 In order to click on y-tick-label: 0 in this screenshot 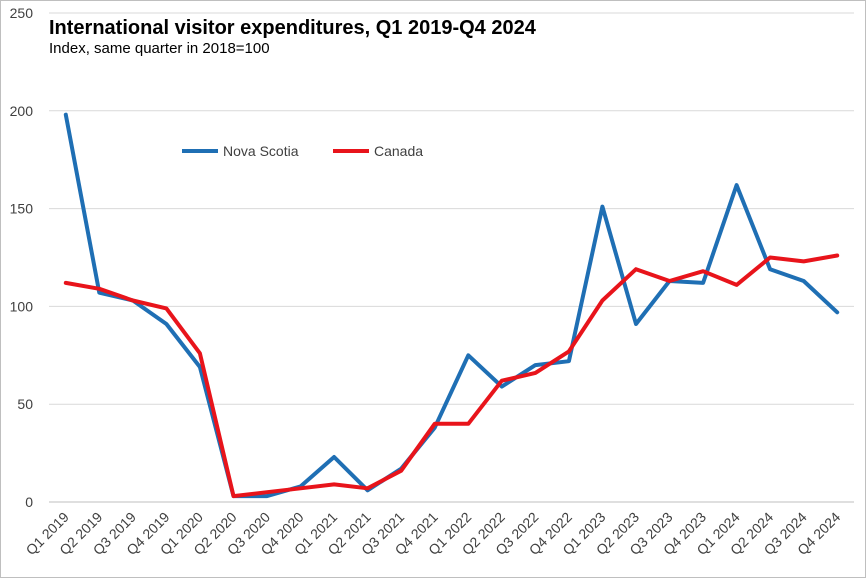, I will do `click(29, 502)`.